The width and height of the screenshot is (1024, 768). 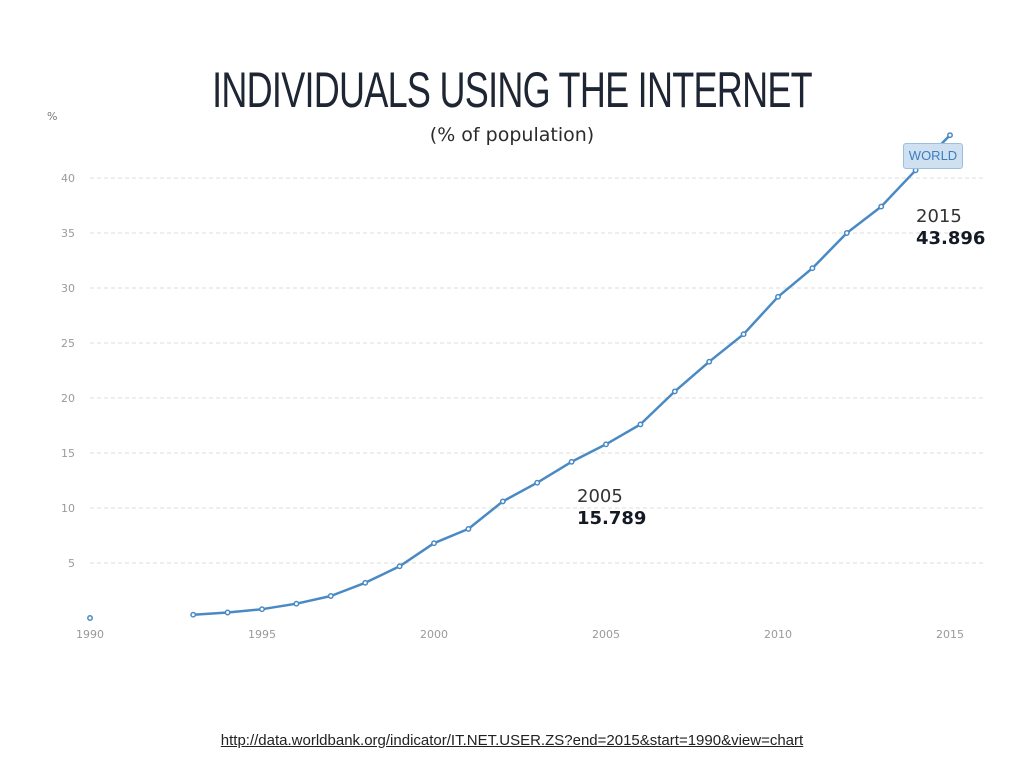 I want to click on data-point-1997, so click(x=330, y=596).